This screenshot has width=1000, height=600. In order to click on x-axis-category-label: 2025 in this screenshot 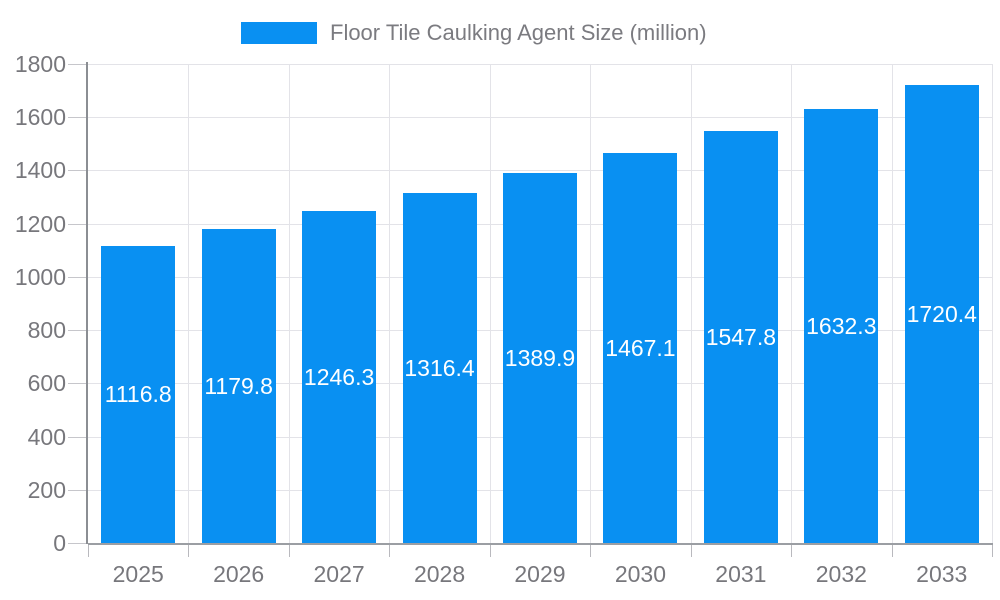, I will do `click(138, 574)`.